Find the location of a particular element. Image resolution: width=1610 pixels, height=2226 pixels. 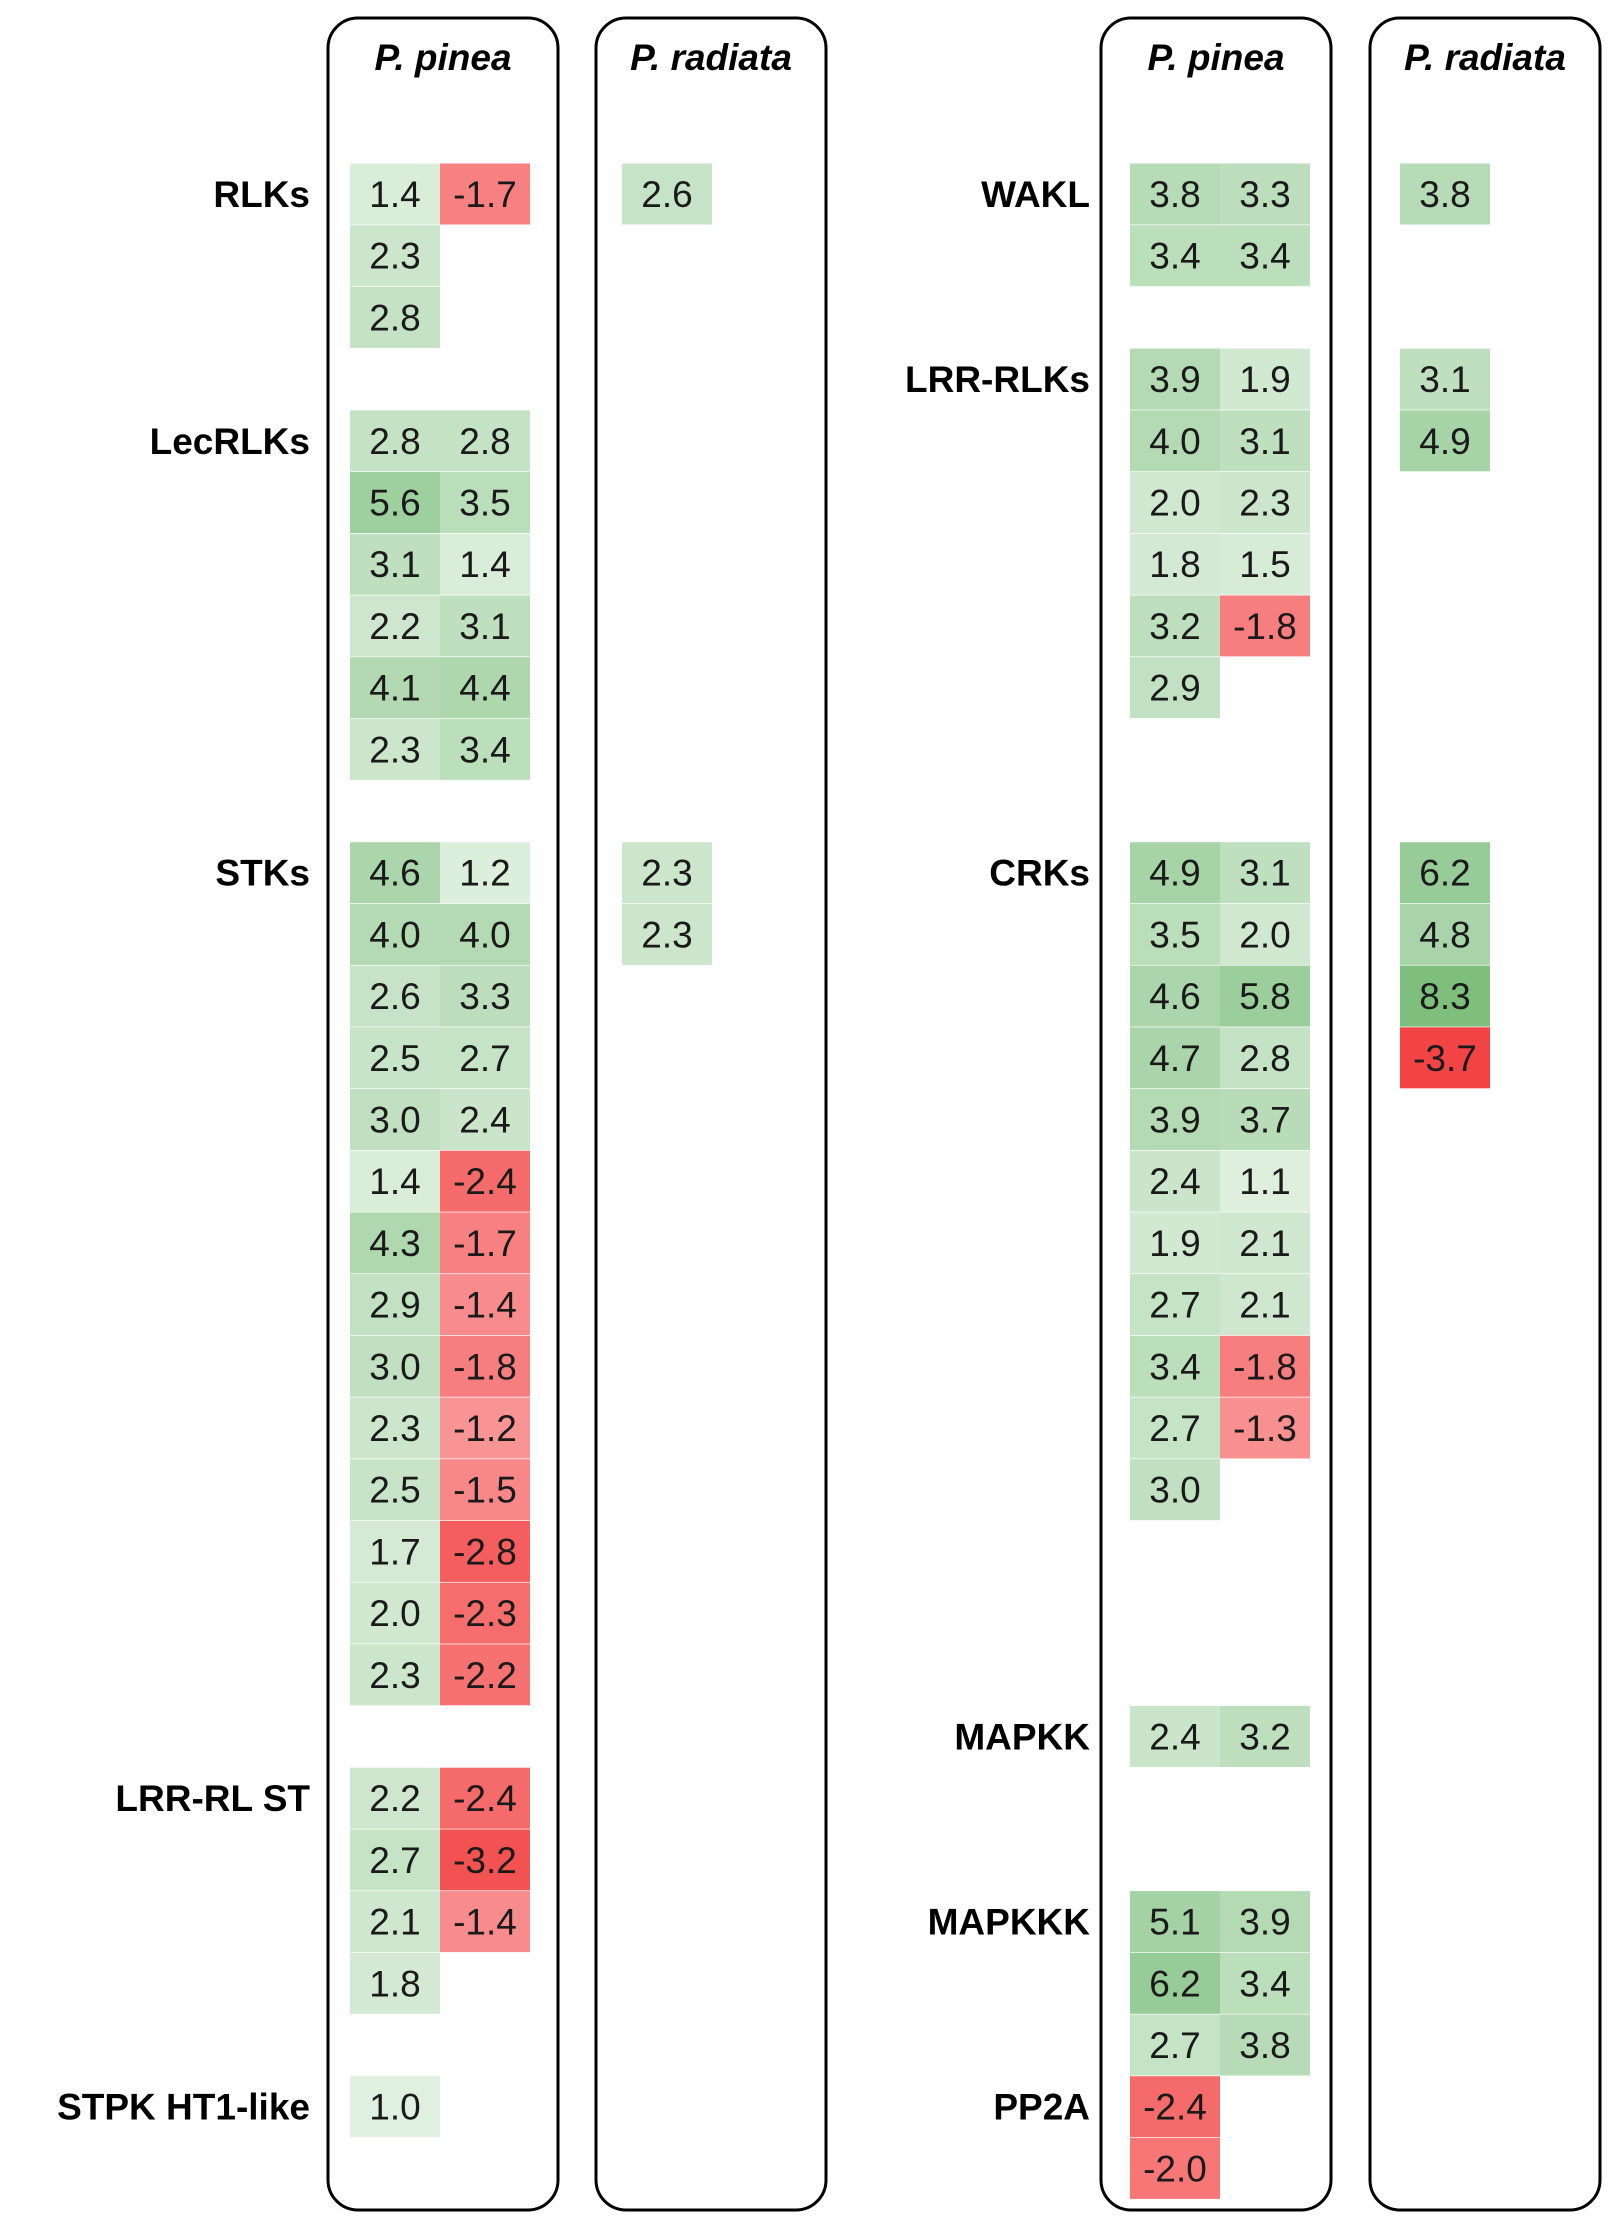

panel-titles: P. pinea P. radiata P. pinea P. radiata is located at coordinates (969, 57).